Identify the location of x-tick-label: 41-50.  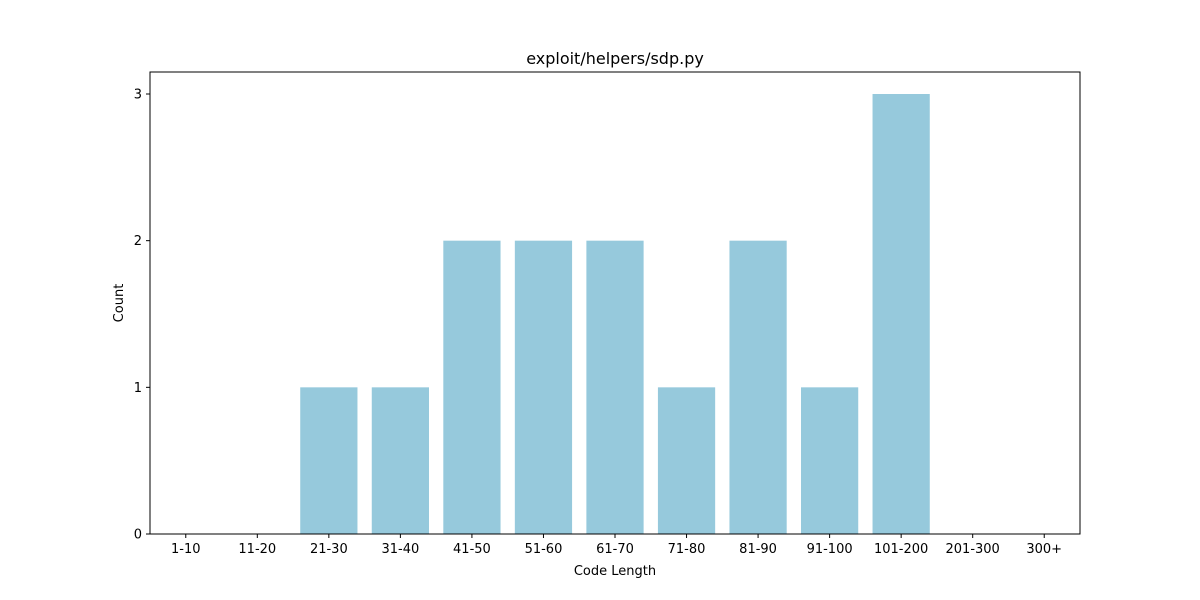
(472, 549).